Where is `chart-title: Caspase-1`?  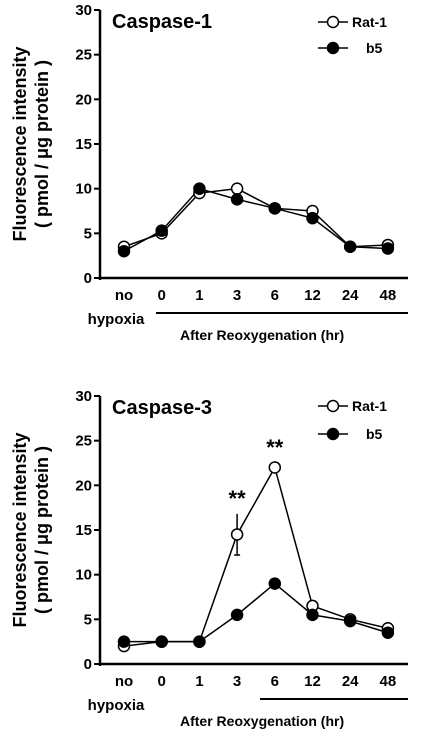 chart-title: Caspase-1 is located at coordinates (162, 22).